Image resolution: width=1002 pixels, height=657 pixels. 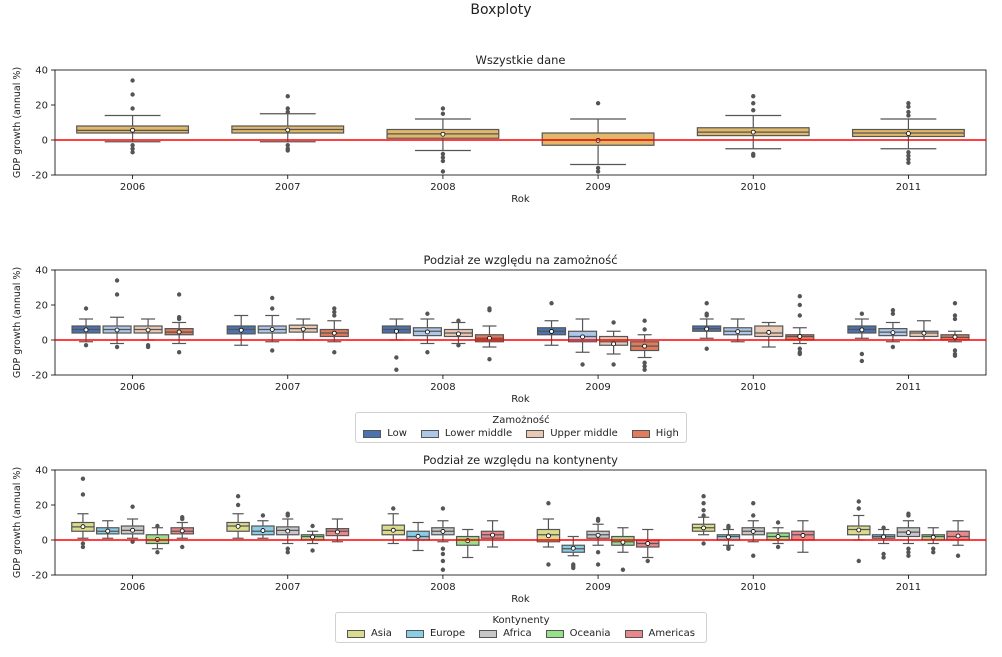 I want to click on x-tick-label: 2006, so click(x=132, y=187).